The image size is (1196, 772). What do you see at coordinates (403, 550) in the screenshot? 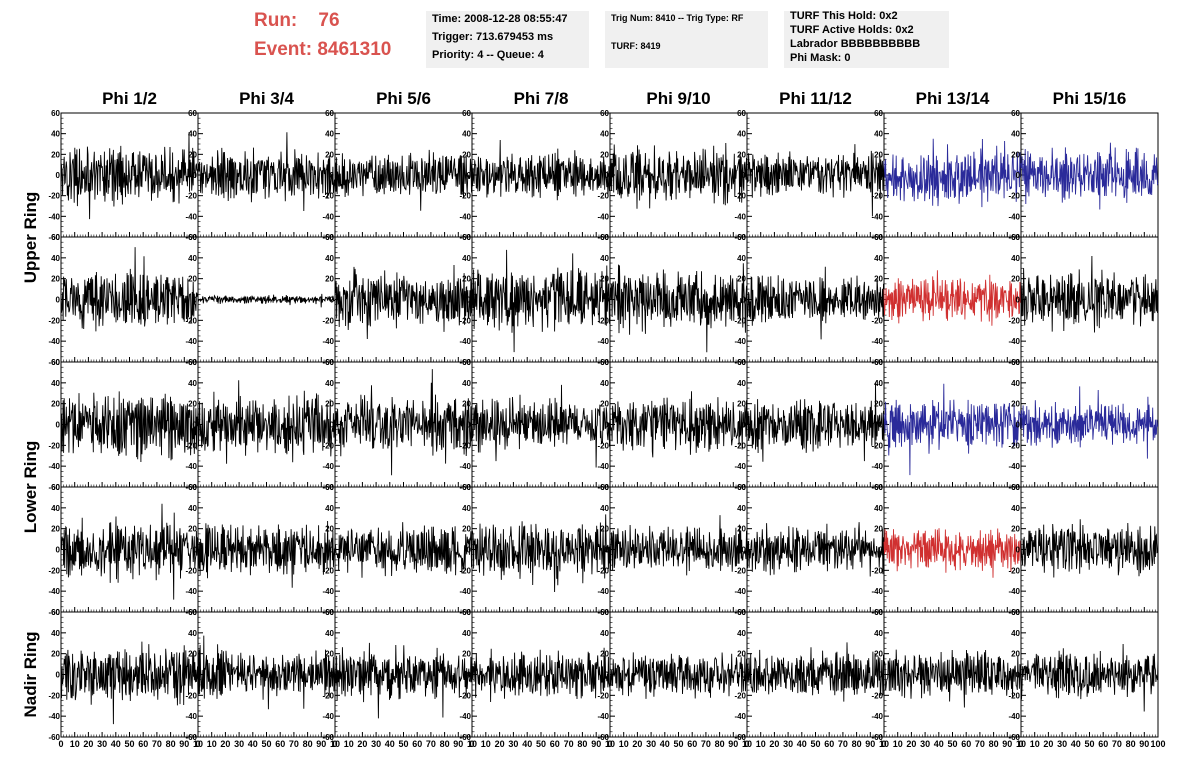
I see `waveform-trace-r4-c3` at bounding box center [403, 550].